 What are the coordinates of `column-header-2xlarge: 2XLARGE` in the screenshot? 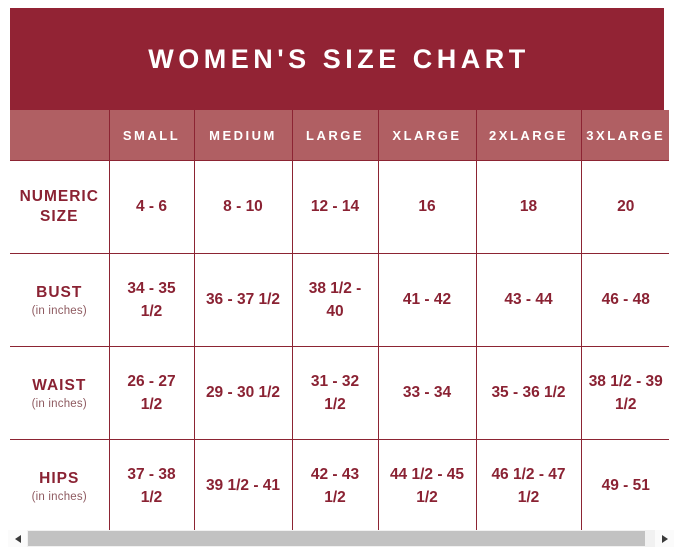 It's located at (528, 135).